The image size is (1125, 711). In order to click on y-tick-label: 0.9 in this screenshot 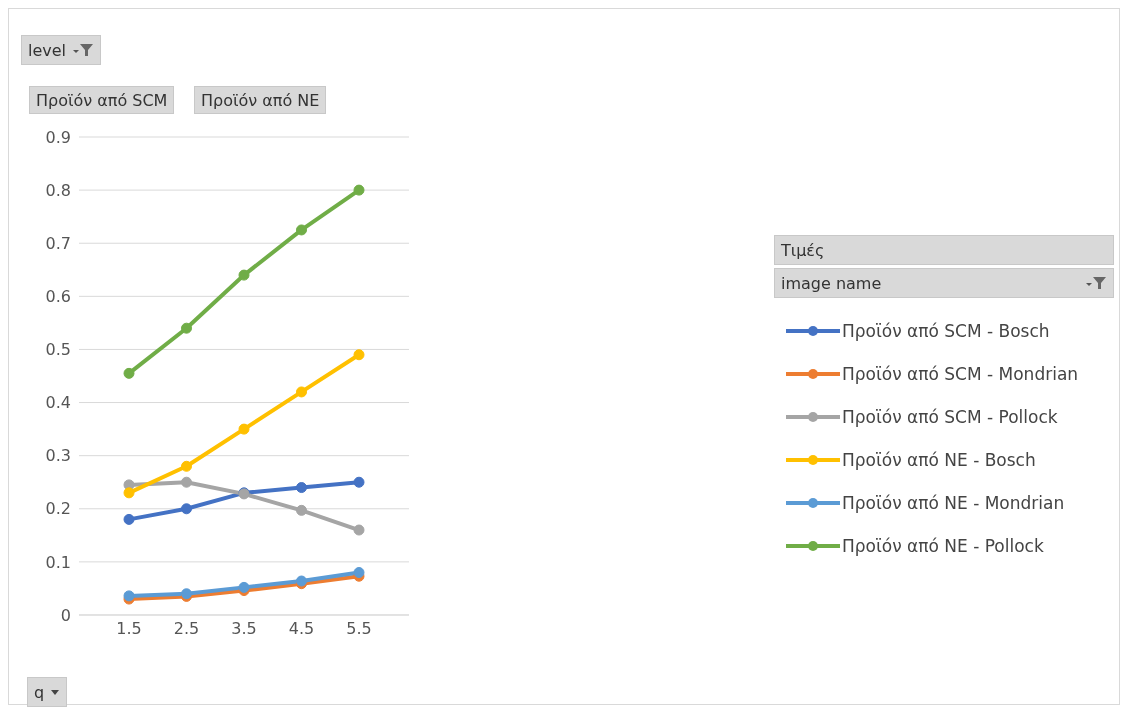, I will do `click(58, 137)`.